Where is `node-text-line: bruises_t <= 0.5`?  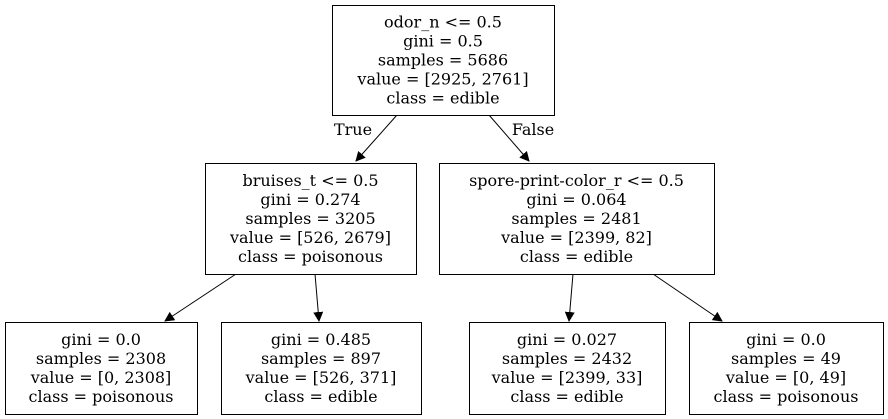
node-text-line: bruises_t <= 0.5 is located at coordinates (310, 180).